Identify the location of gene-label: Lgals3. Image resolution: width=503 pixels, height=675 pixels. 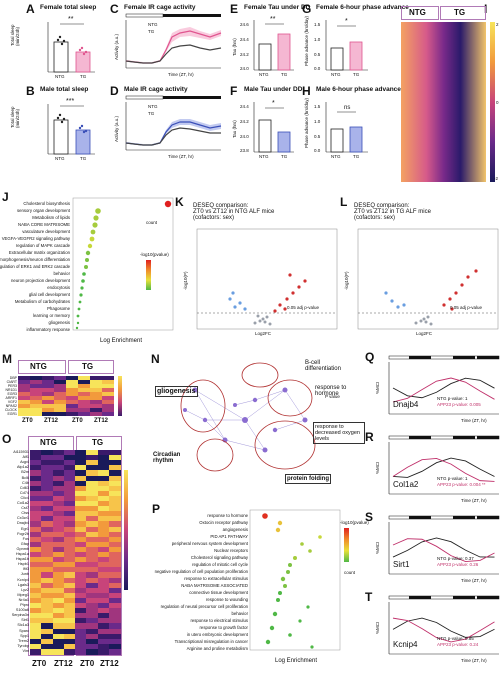
(23, 584).